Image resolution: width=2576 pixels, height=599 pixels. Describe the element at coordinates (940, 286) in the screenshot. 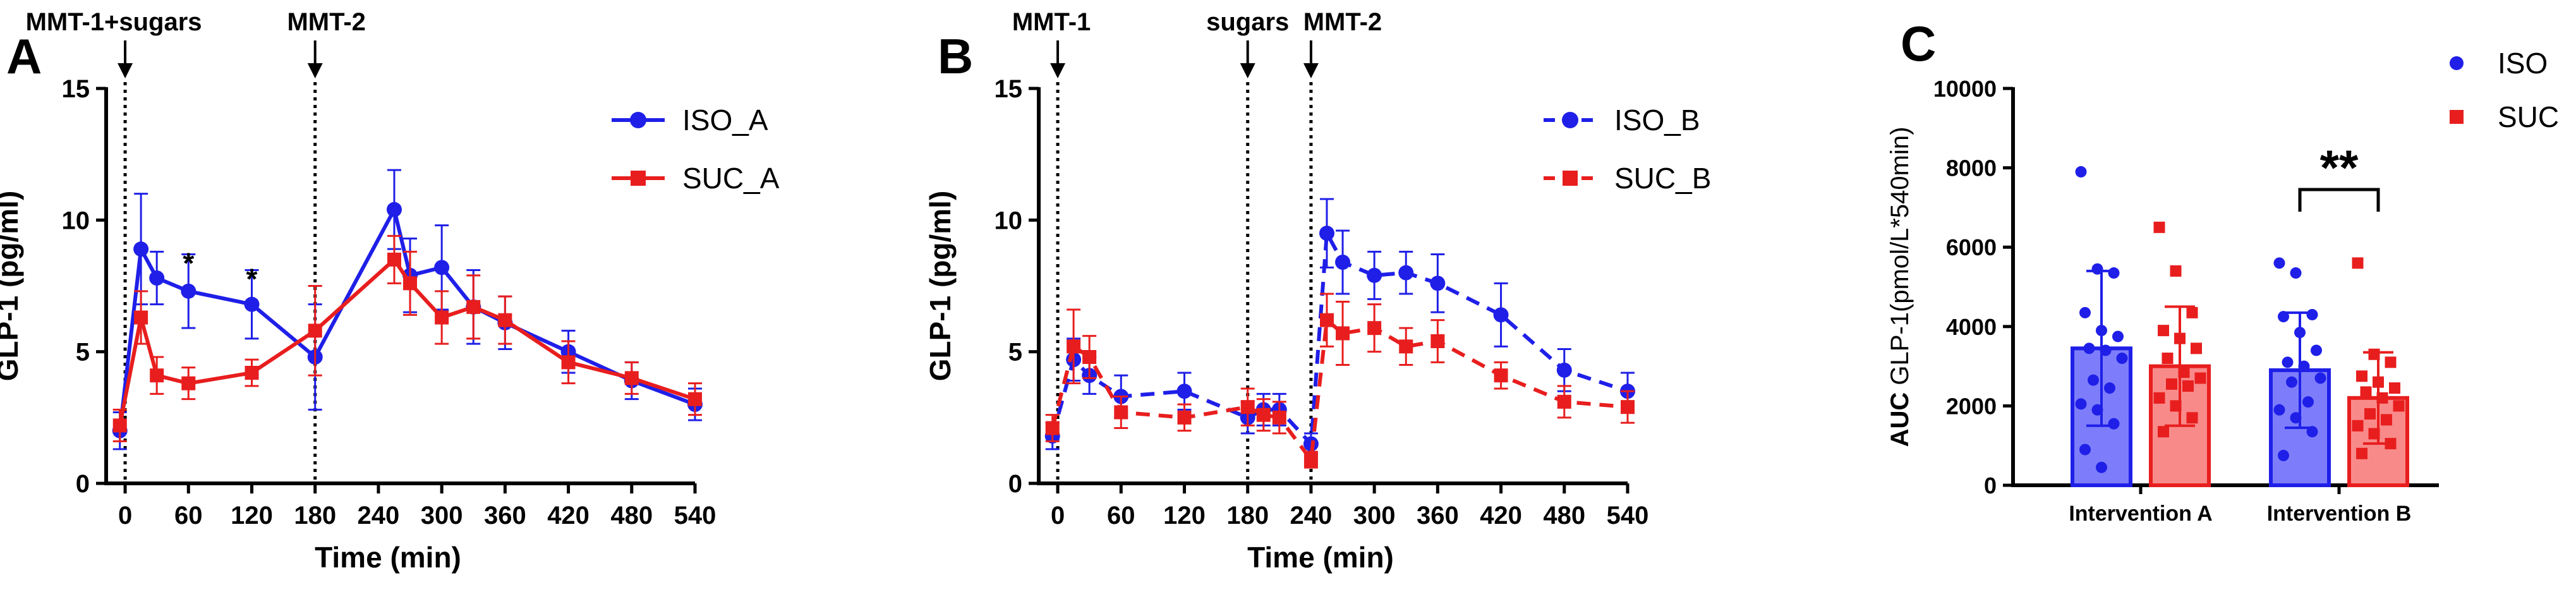

I see `y-axis-label: GLP-1 (pg/ml)` at that location.